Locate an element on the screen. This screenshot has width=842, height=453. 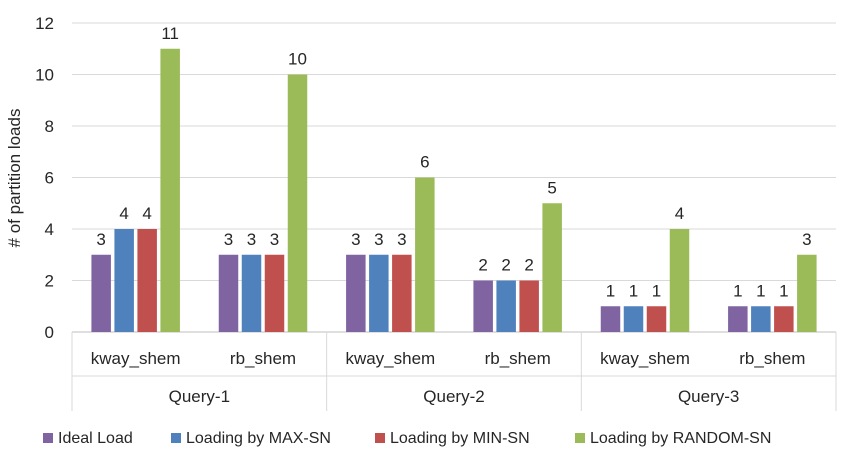
data-label: 11 is located at coordinates (170, 33).